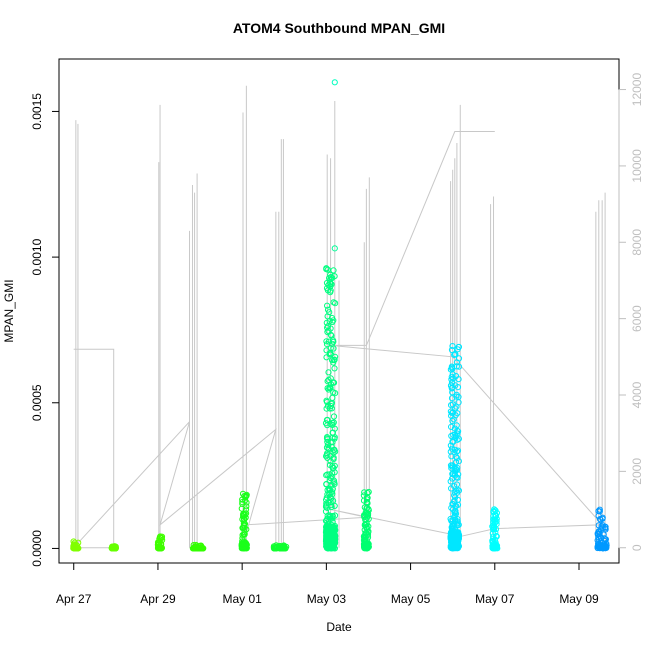  I want to click on y2-tick-label-6: 12000, so click(637, 90).